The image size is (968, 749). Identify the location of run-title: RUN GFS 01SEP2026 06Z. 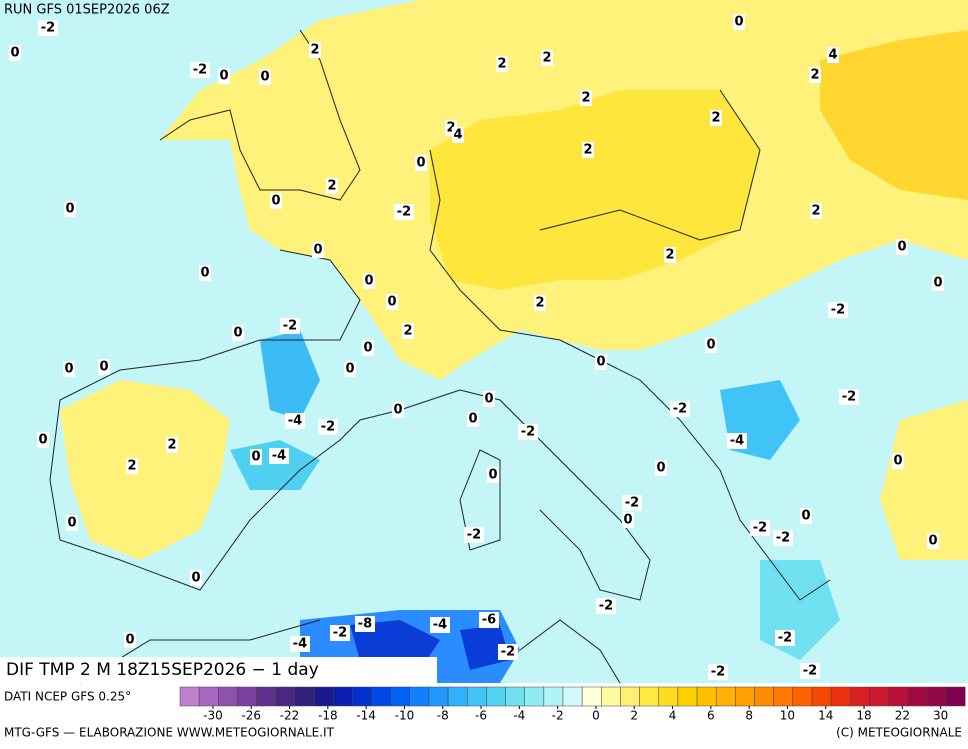
(87, 10).